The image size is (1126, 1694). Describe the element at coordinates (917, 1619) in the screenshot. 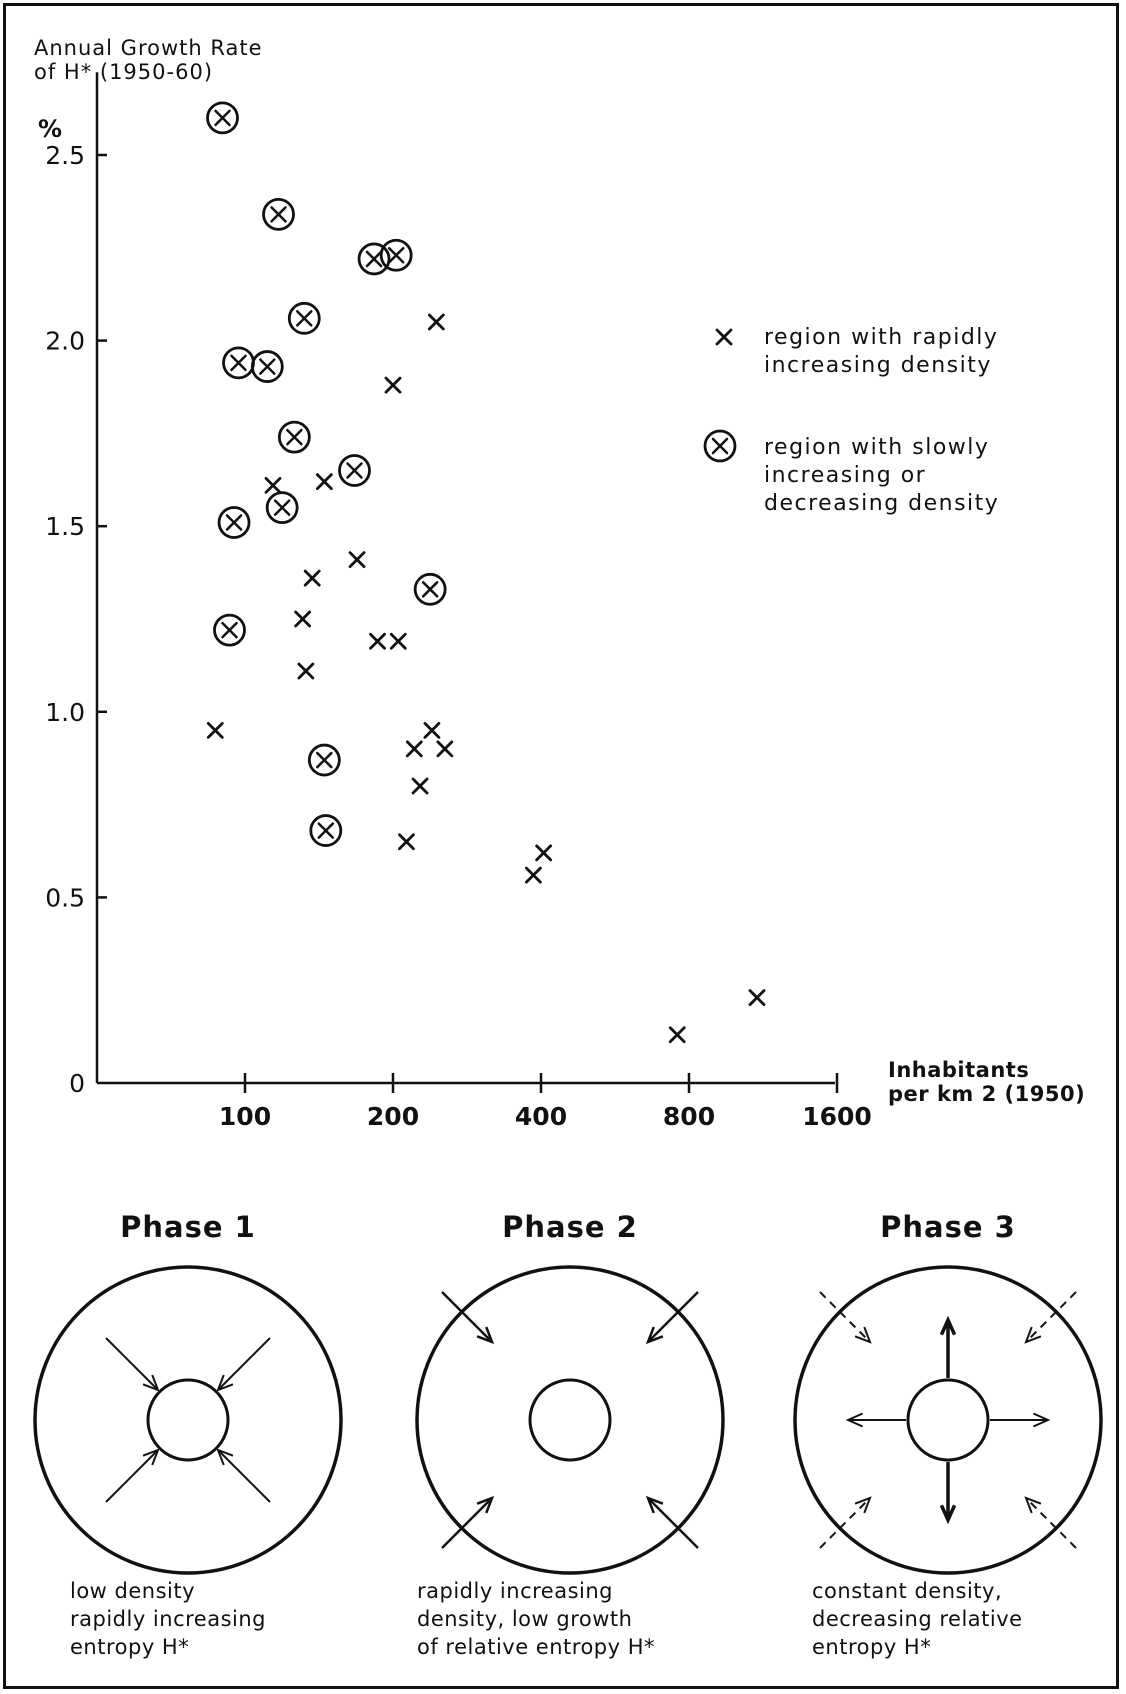

I see `phase-caption: decreasing relative` at that location.